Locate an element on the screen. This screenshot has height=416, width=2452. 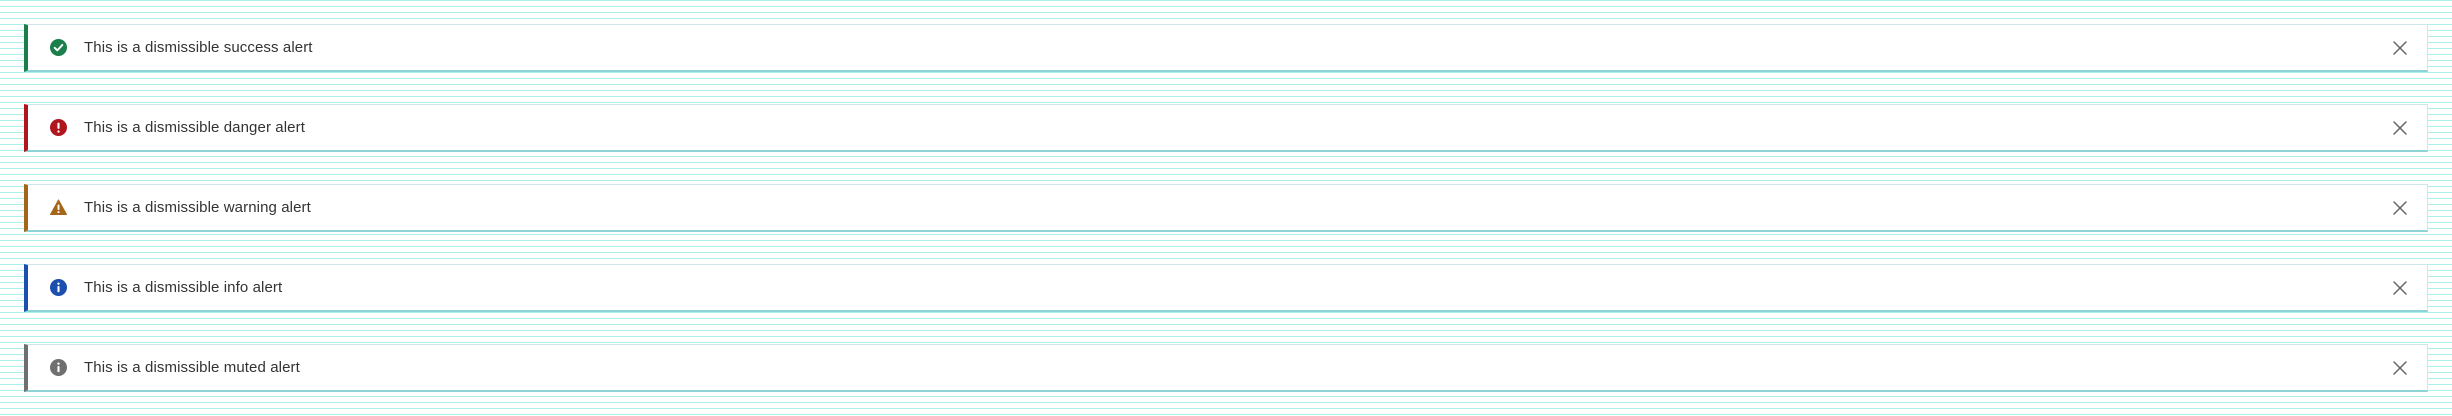
alert-info: This is a dismissible info alert is located at coordinates (1226, 288).